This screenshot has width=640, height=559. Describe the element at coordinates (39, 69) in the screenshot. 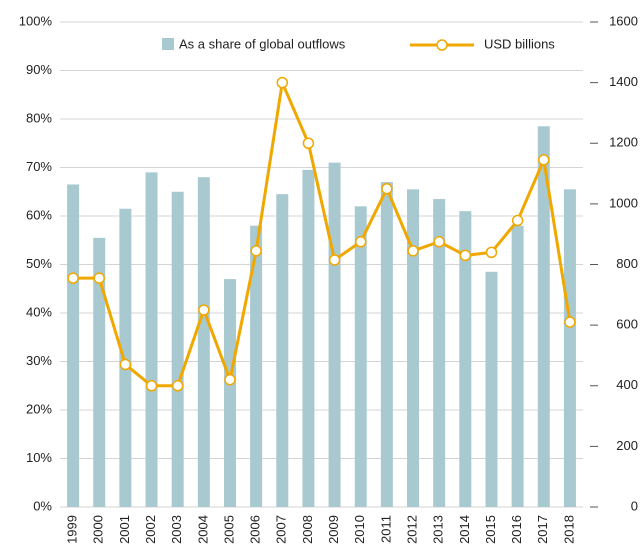

I see `y-tick-label: 90%` at that location.